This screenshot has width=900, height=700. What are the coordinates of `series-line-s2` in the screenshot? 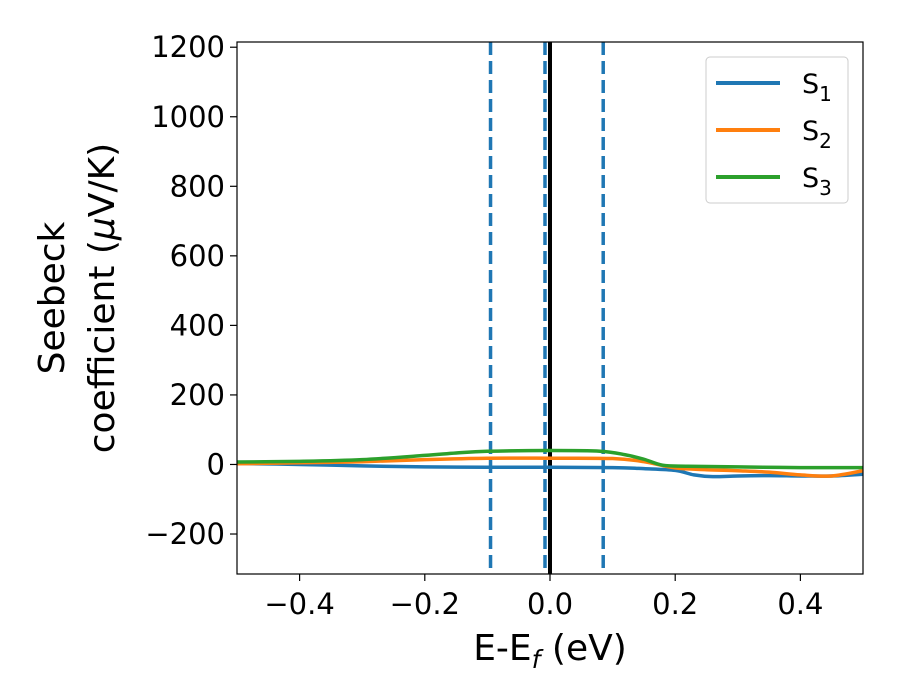 It's located at (550, 467).